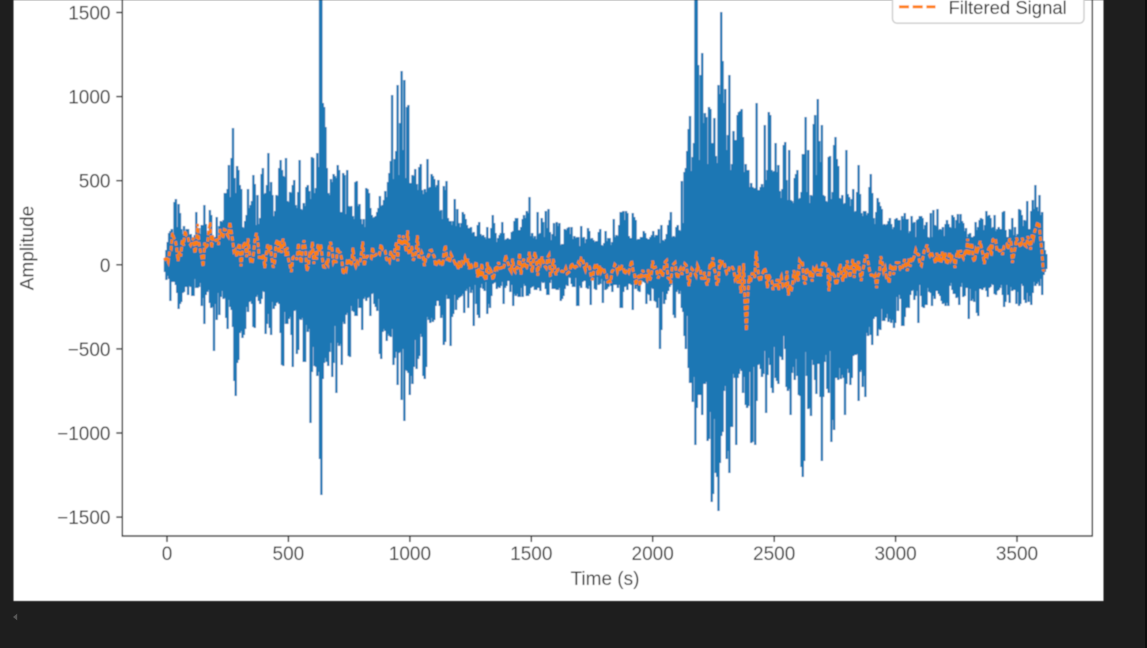 This screenshot has width=1147, height=648. Describe the element at coordinates (28, 248) in the screenshot. I see `svg-text: Amplitude` at that location.